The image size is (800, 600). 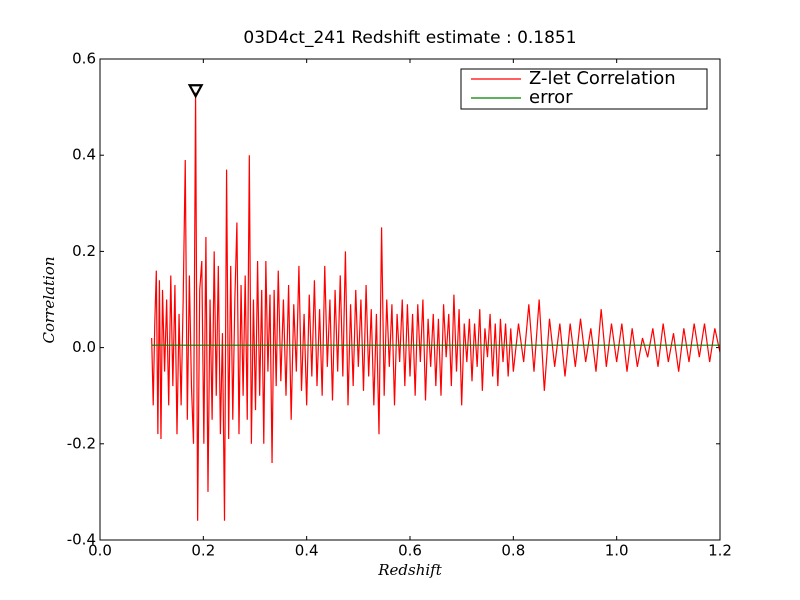 What do you see at coordinates (84, 59) in the screenshot?
I see `y-tick-label: 0.6` at bounding box center [84, 59].